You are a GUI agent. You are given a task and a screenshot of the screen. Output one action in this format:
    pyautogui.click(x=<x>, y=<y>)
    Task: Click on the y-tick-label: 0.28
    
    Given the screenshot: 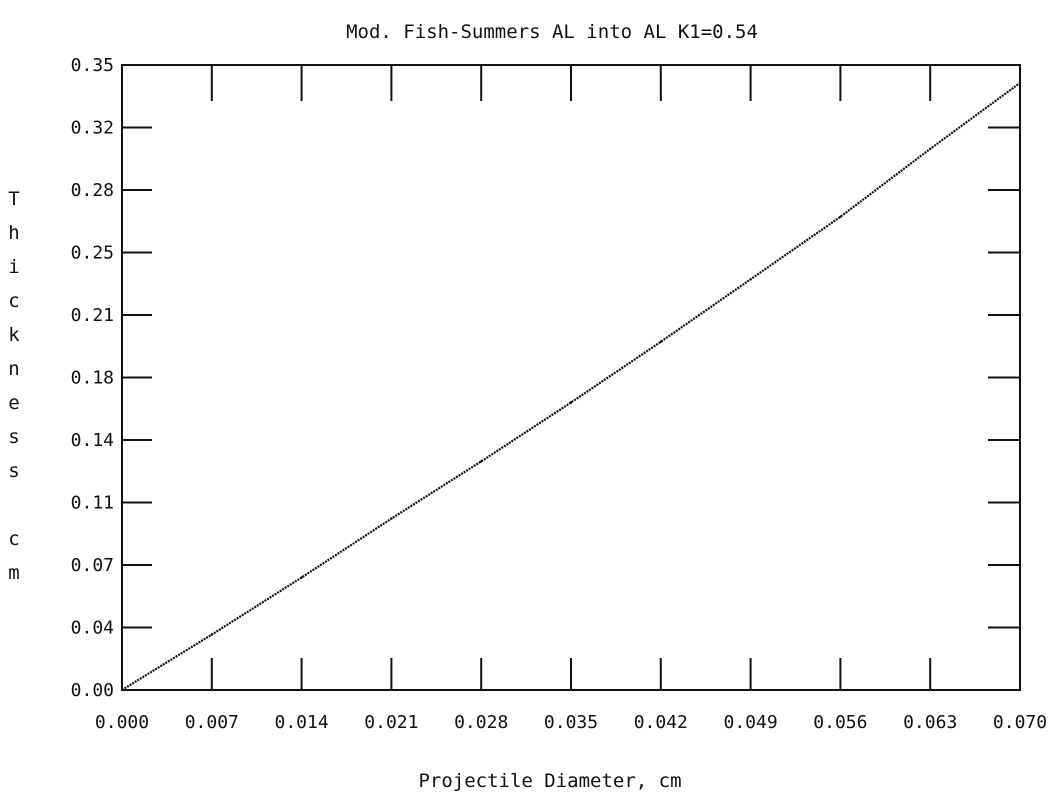 What is the action you would take?
    pyautogui.click(x=92, y=190)
    